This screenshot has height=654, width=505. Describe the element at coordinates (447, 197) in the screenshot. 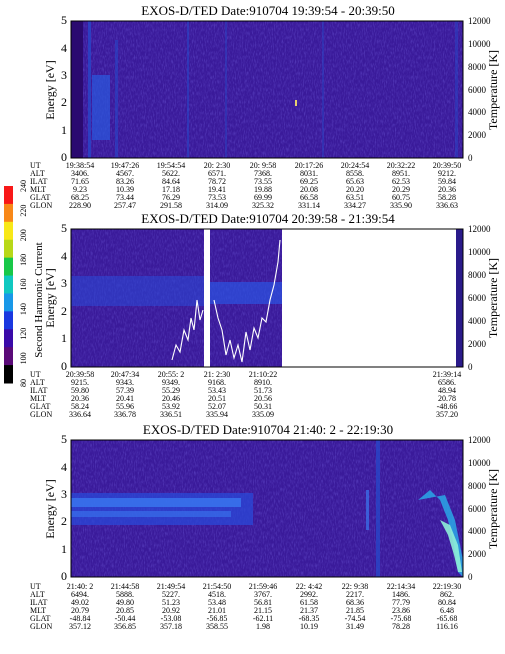

I see `info-cell-glat: 58.28` at that location.